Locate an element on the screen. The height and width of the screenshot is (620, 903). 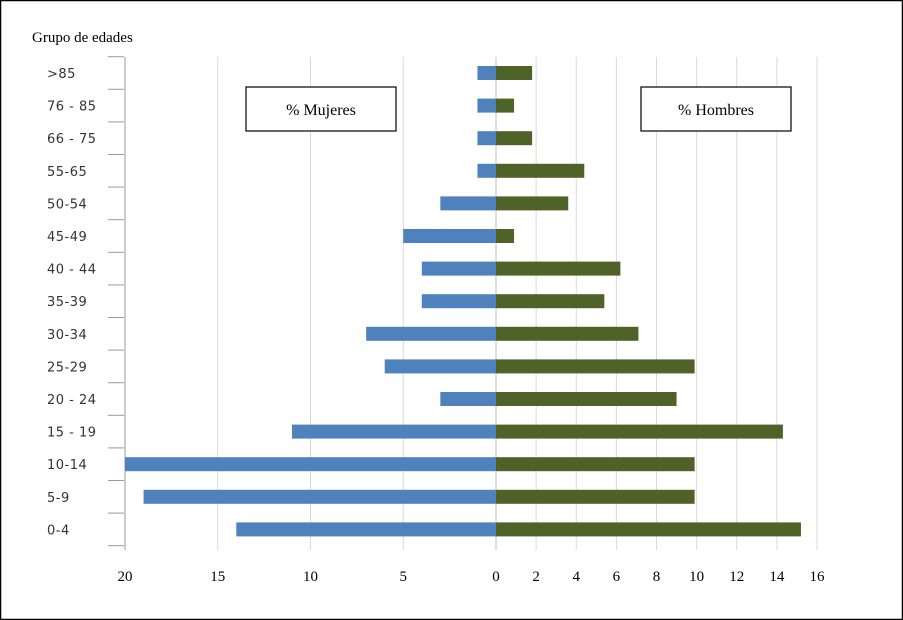
legend-box-mujeres is located at coordinates (321, 109).